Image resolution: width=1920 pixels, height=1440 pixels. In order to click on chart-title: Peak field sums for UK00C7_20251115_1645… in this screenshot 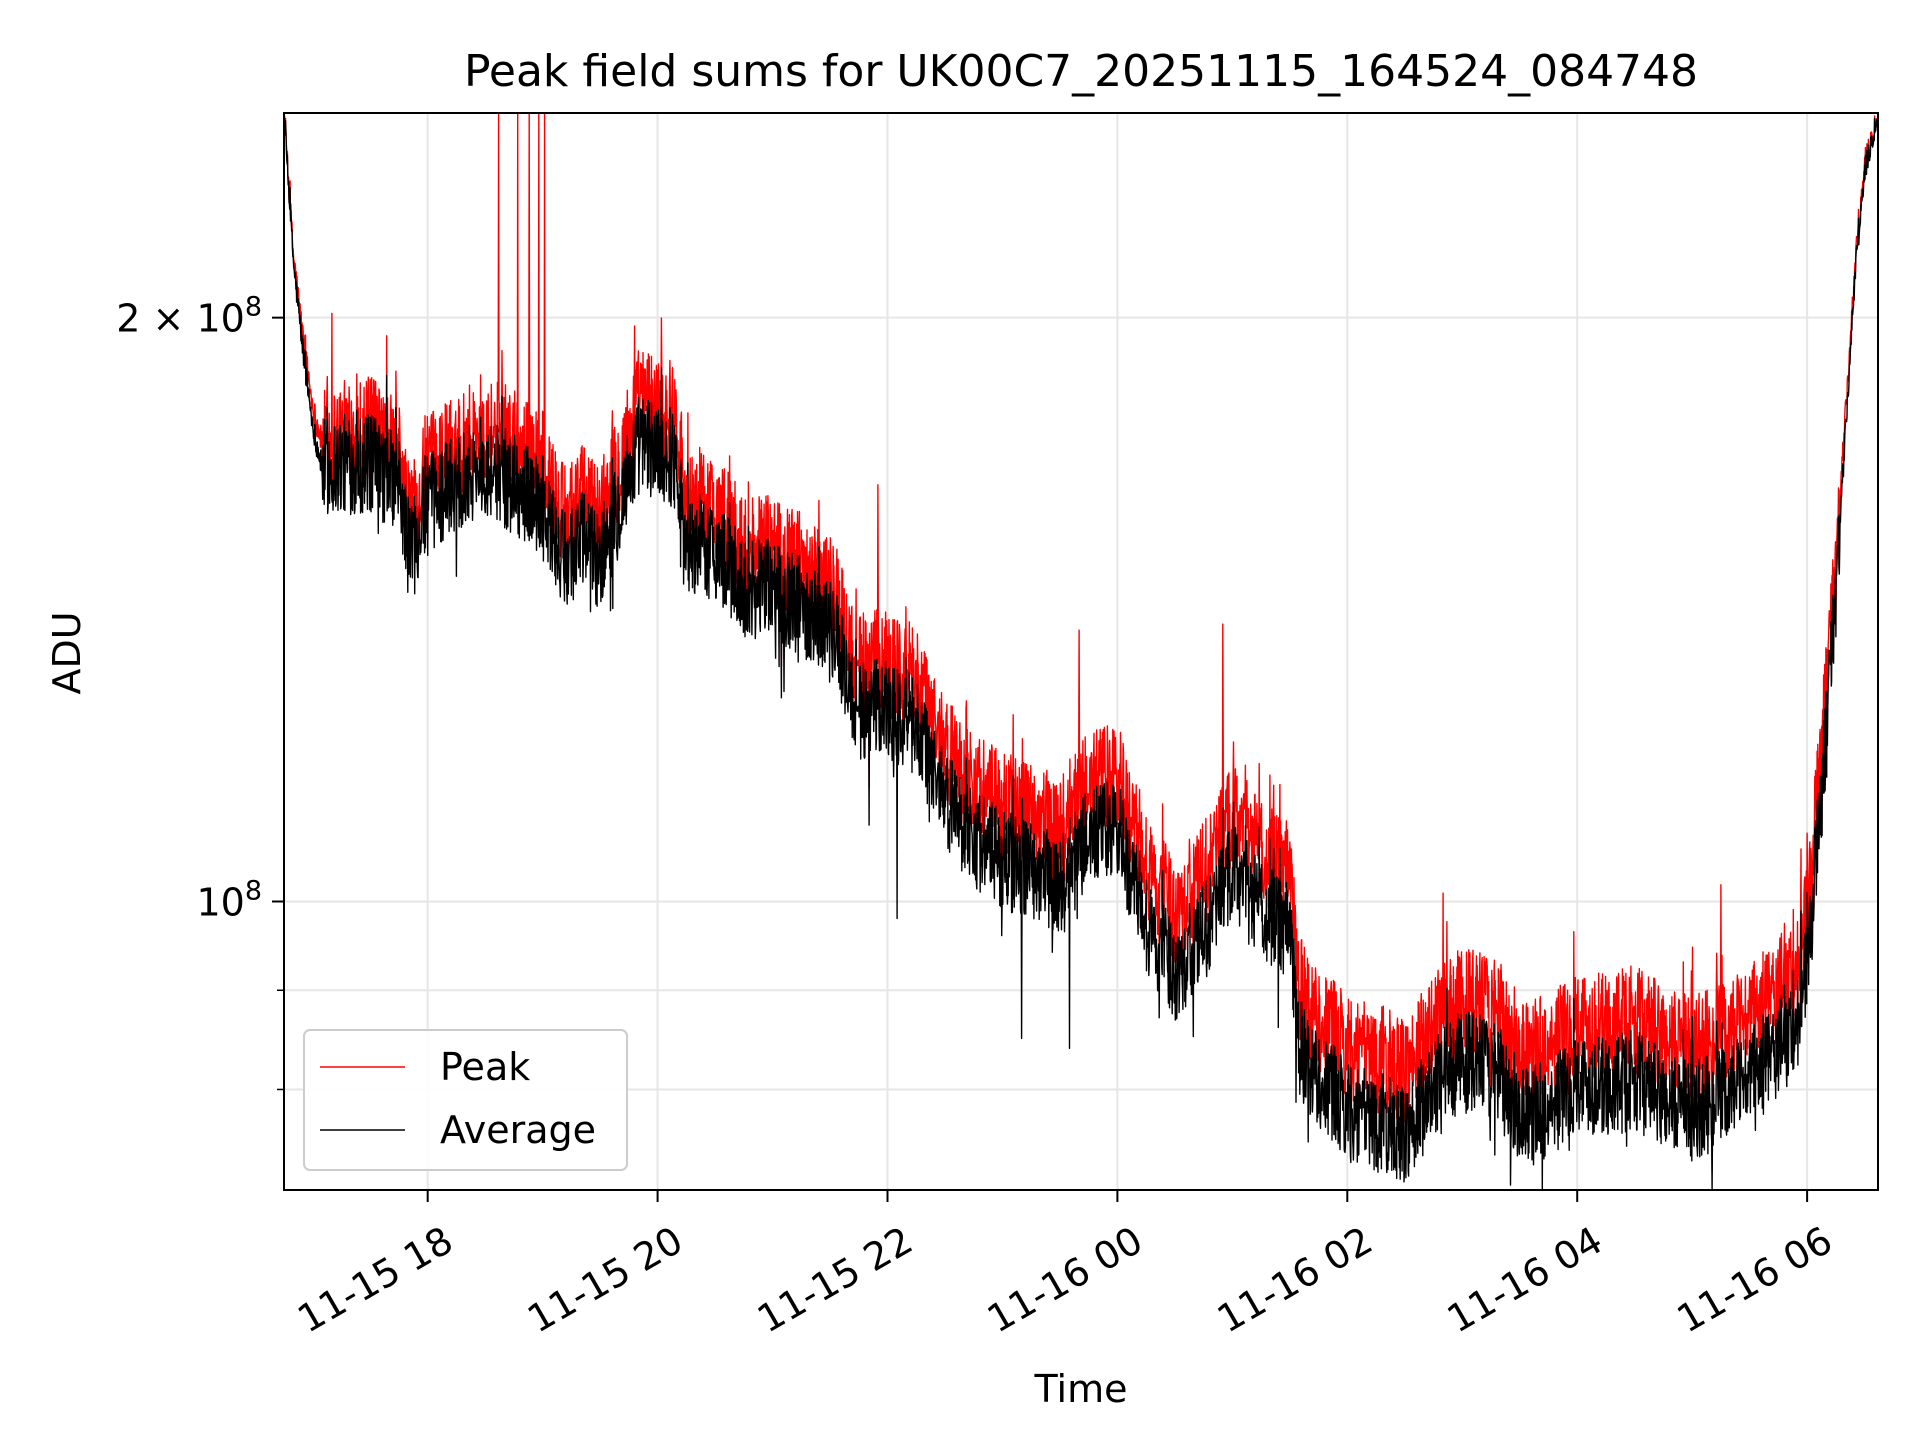, I will do `click(1081, 71)`.